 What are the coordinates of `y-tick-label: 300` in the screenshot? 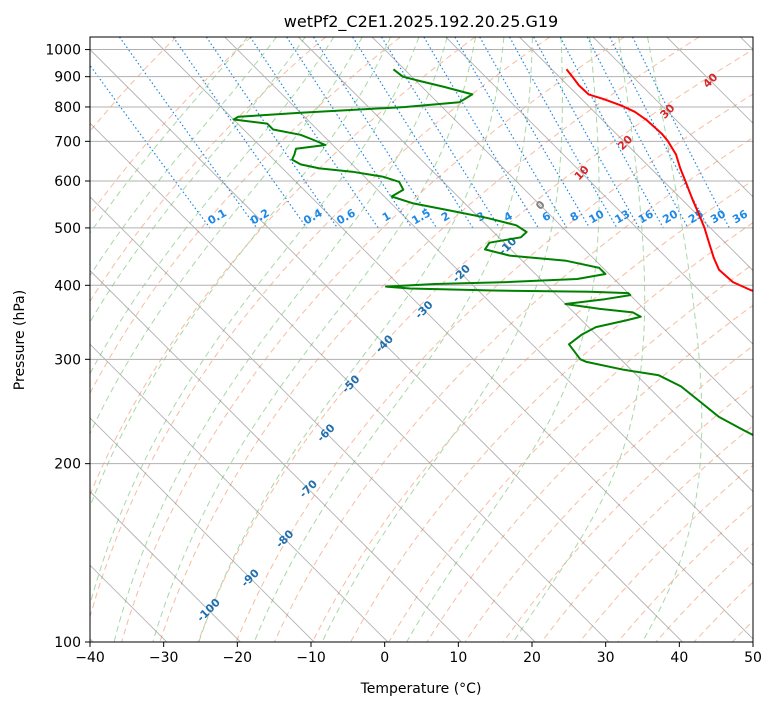 It's located at (67, 360).